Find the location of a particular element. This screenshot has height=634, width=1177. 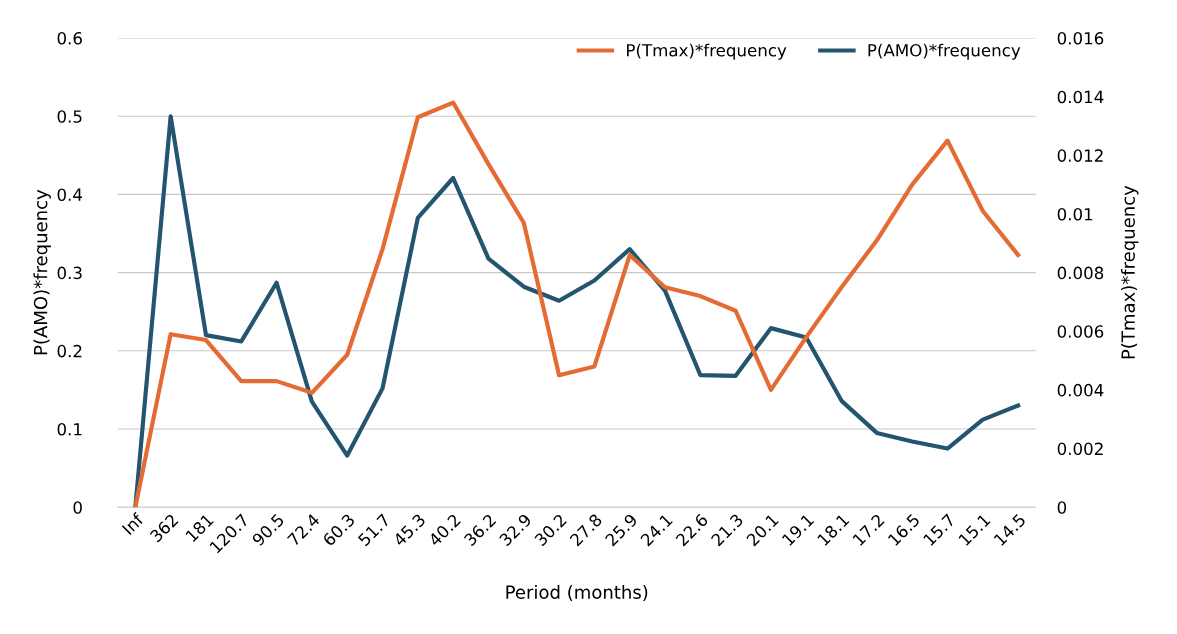

y-tick-label: 0.2 is located at coordinates (69, 351).